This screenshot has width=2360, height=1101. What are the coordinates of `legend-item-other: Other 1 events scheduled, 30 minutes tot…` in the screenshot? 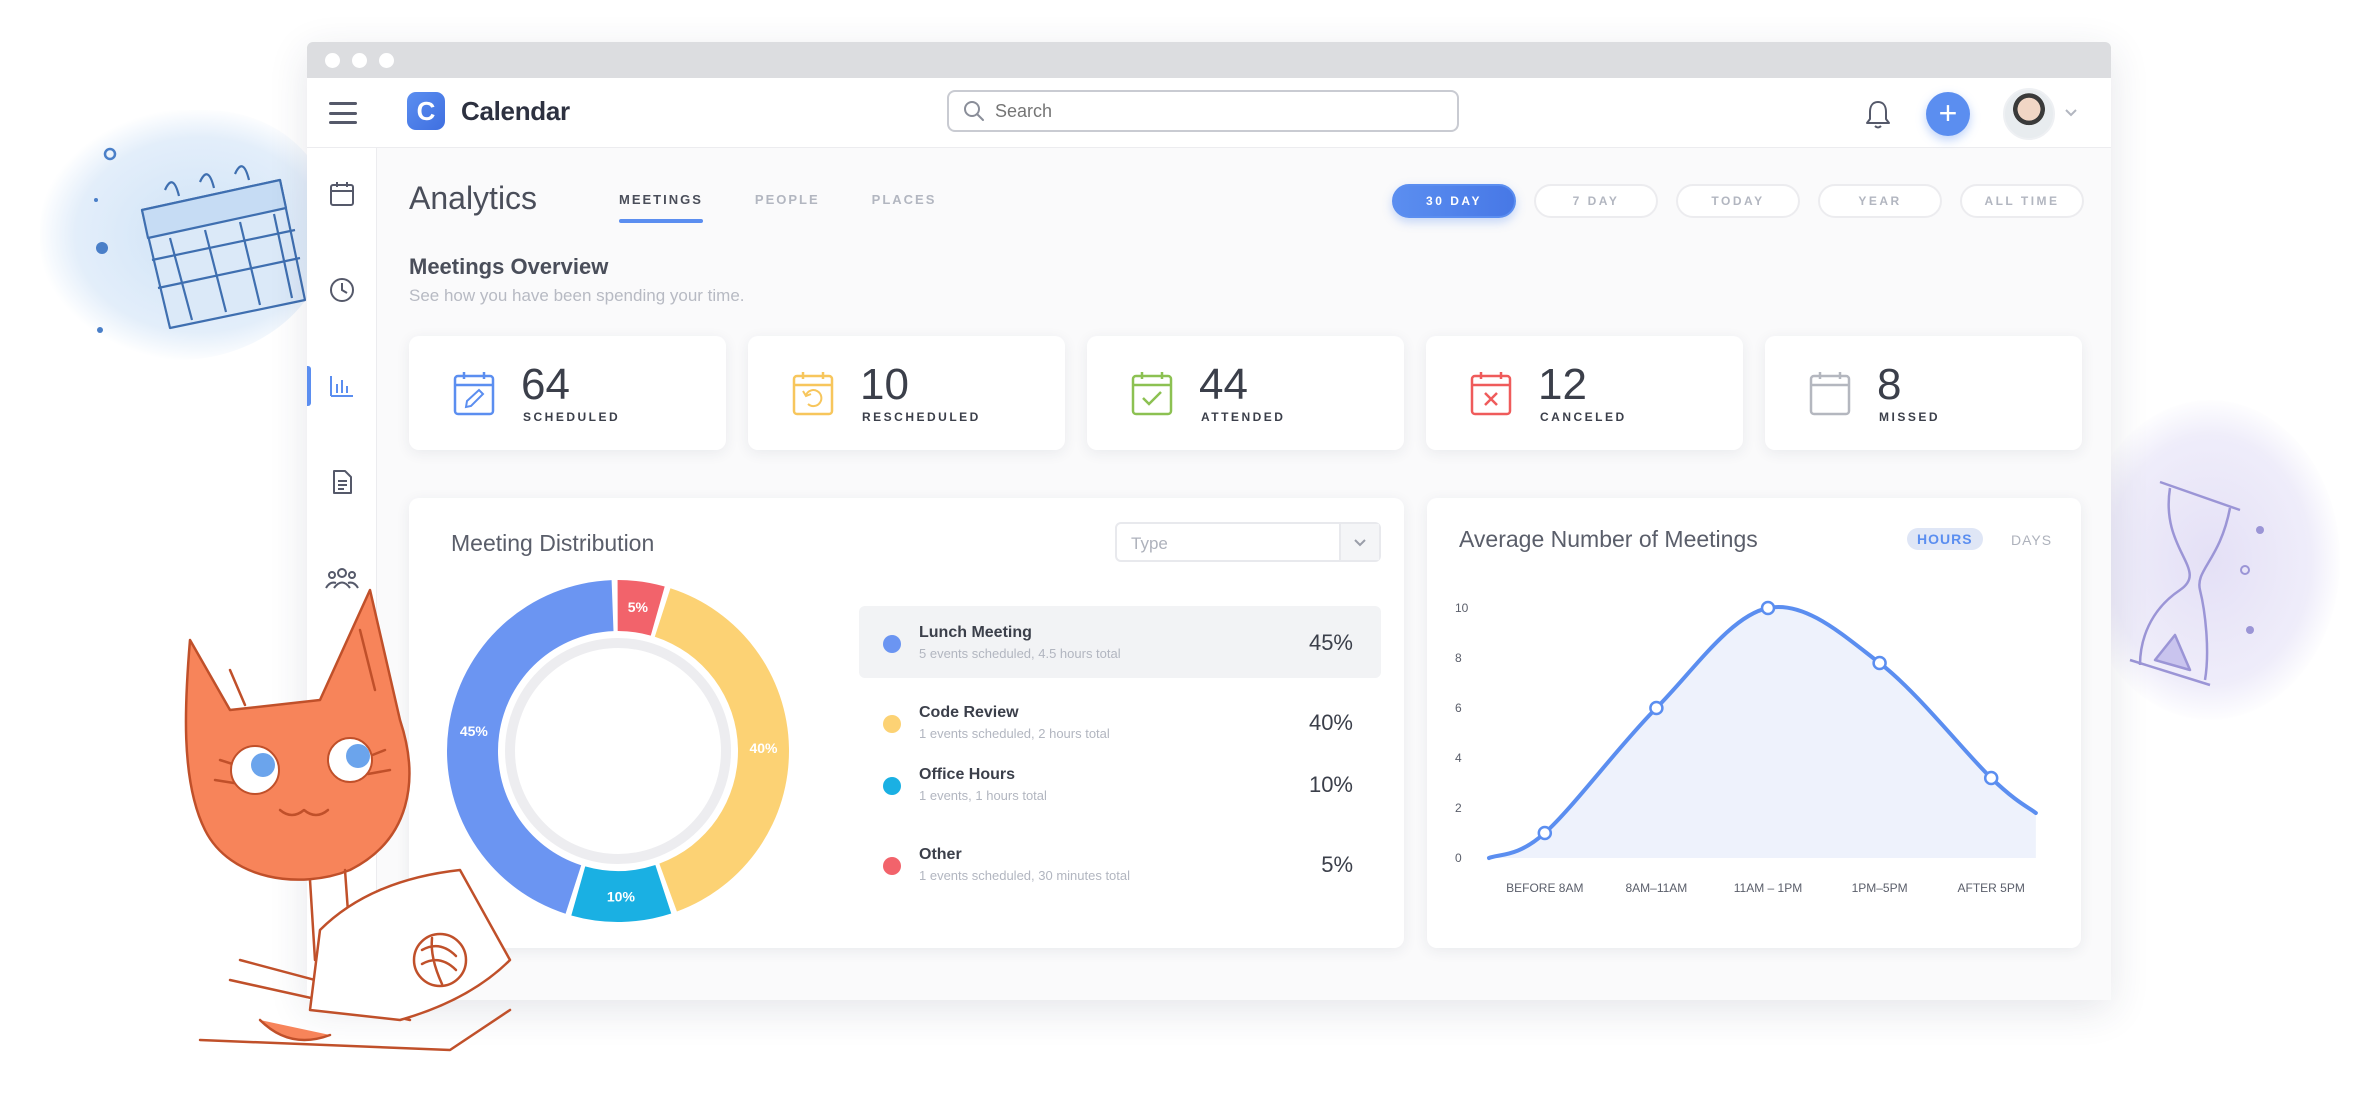 It's located at (1120, 864).